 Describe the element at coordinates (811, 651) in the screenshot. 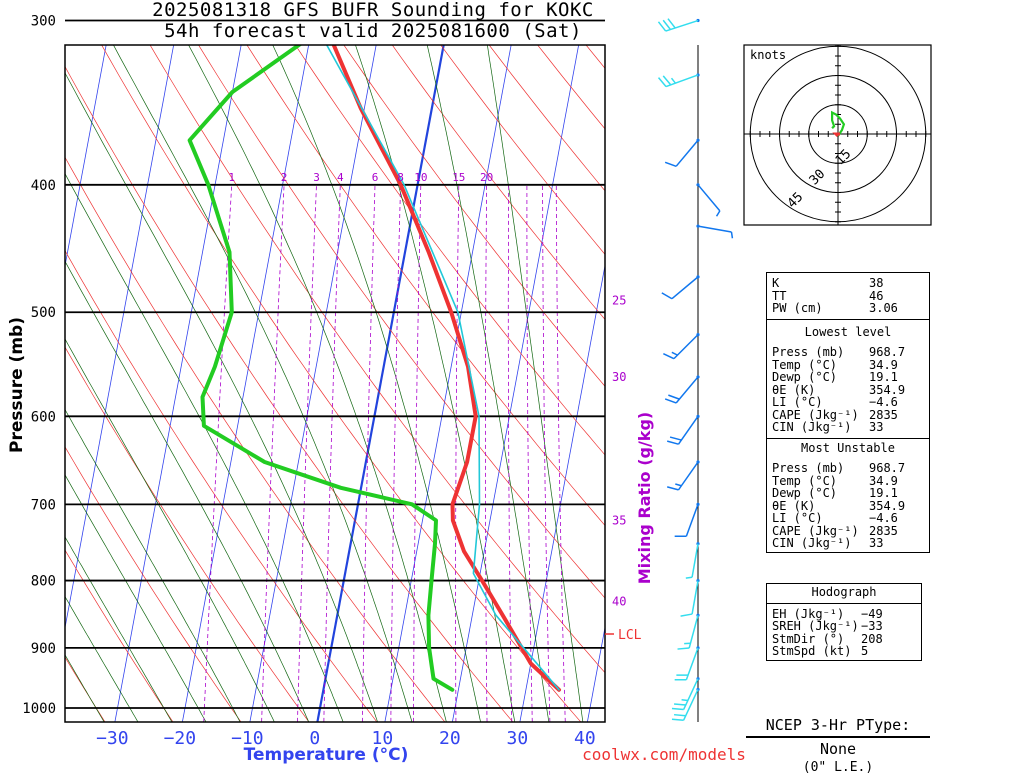

I see `hodo_stats-row-label: StmSpd (kt)` at that location.